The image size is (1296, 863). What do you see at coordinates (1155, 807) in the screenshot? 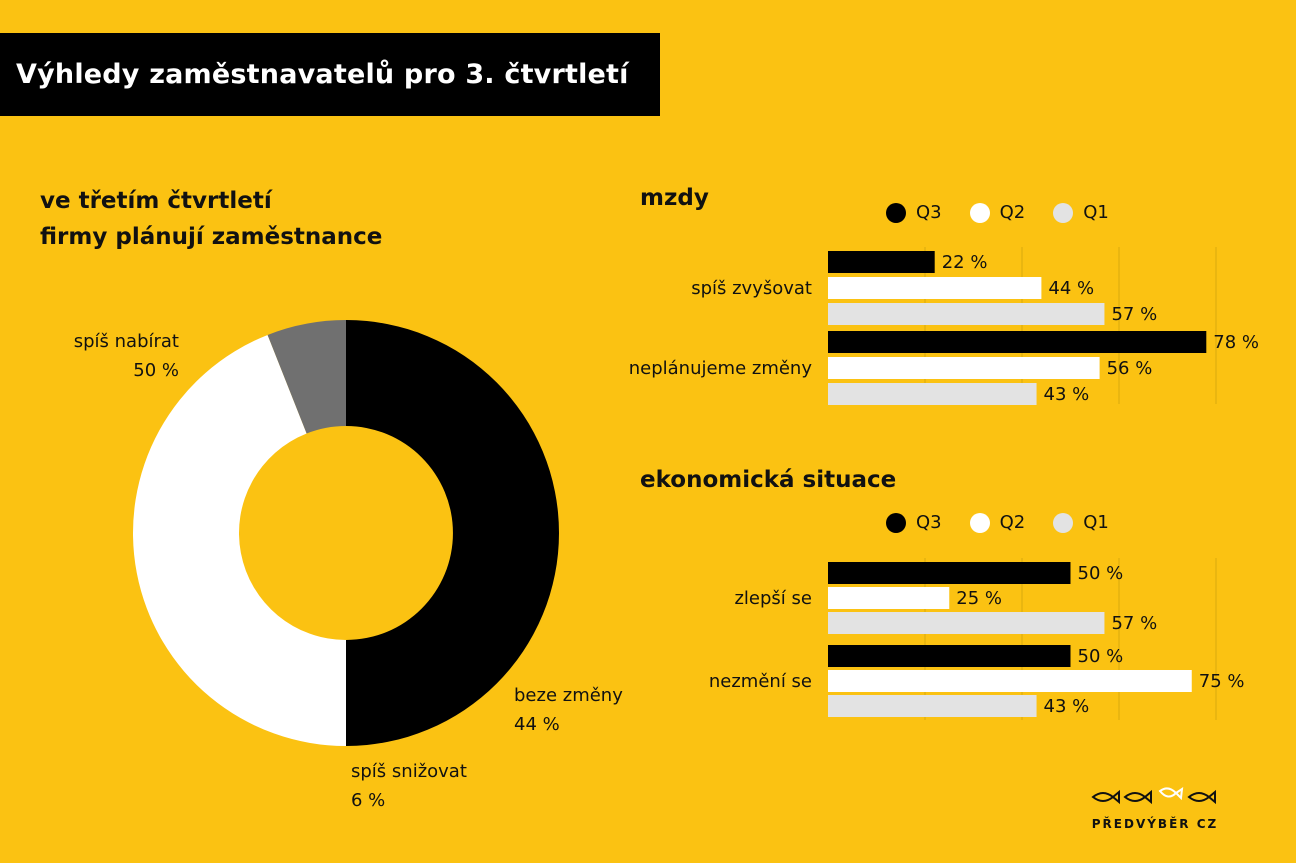
I see `brand-logo: PŘEDVÝBĚR CZ` at bounding box center [1155, 807].